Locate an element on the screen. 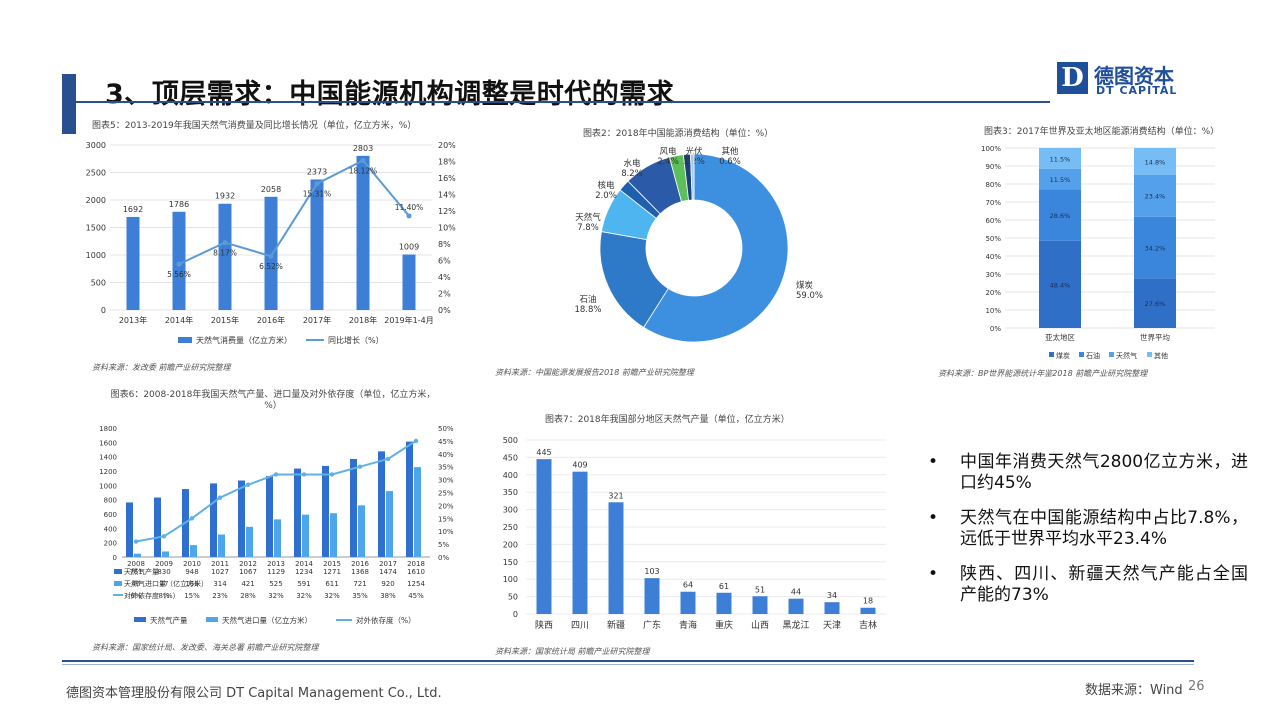 The height and width of the screenshot is (720, 1280). segment-data-label: 48.4% is located at coordinates (1060, 285).